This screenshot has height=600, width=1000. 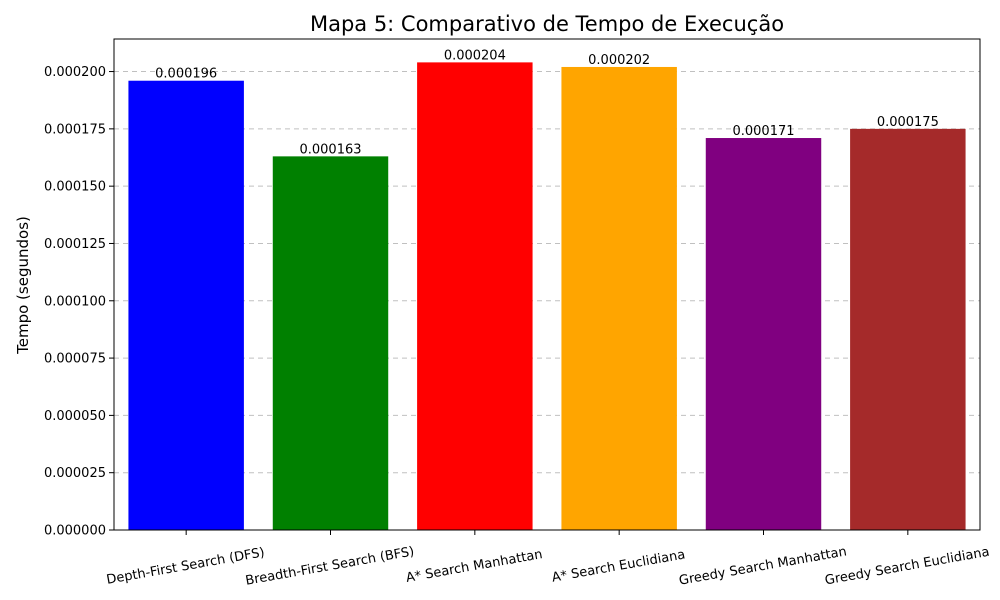 I want to click on bar-value-label: 0.000171, so click(x=763, y=131).